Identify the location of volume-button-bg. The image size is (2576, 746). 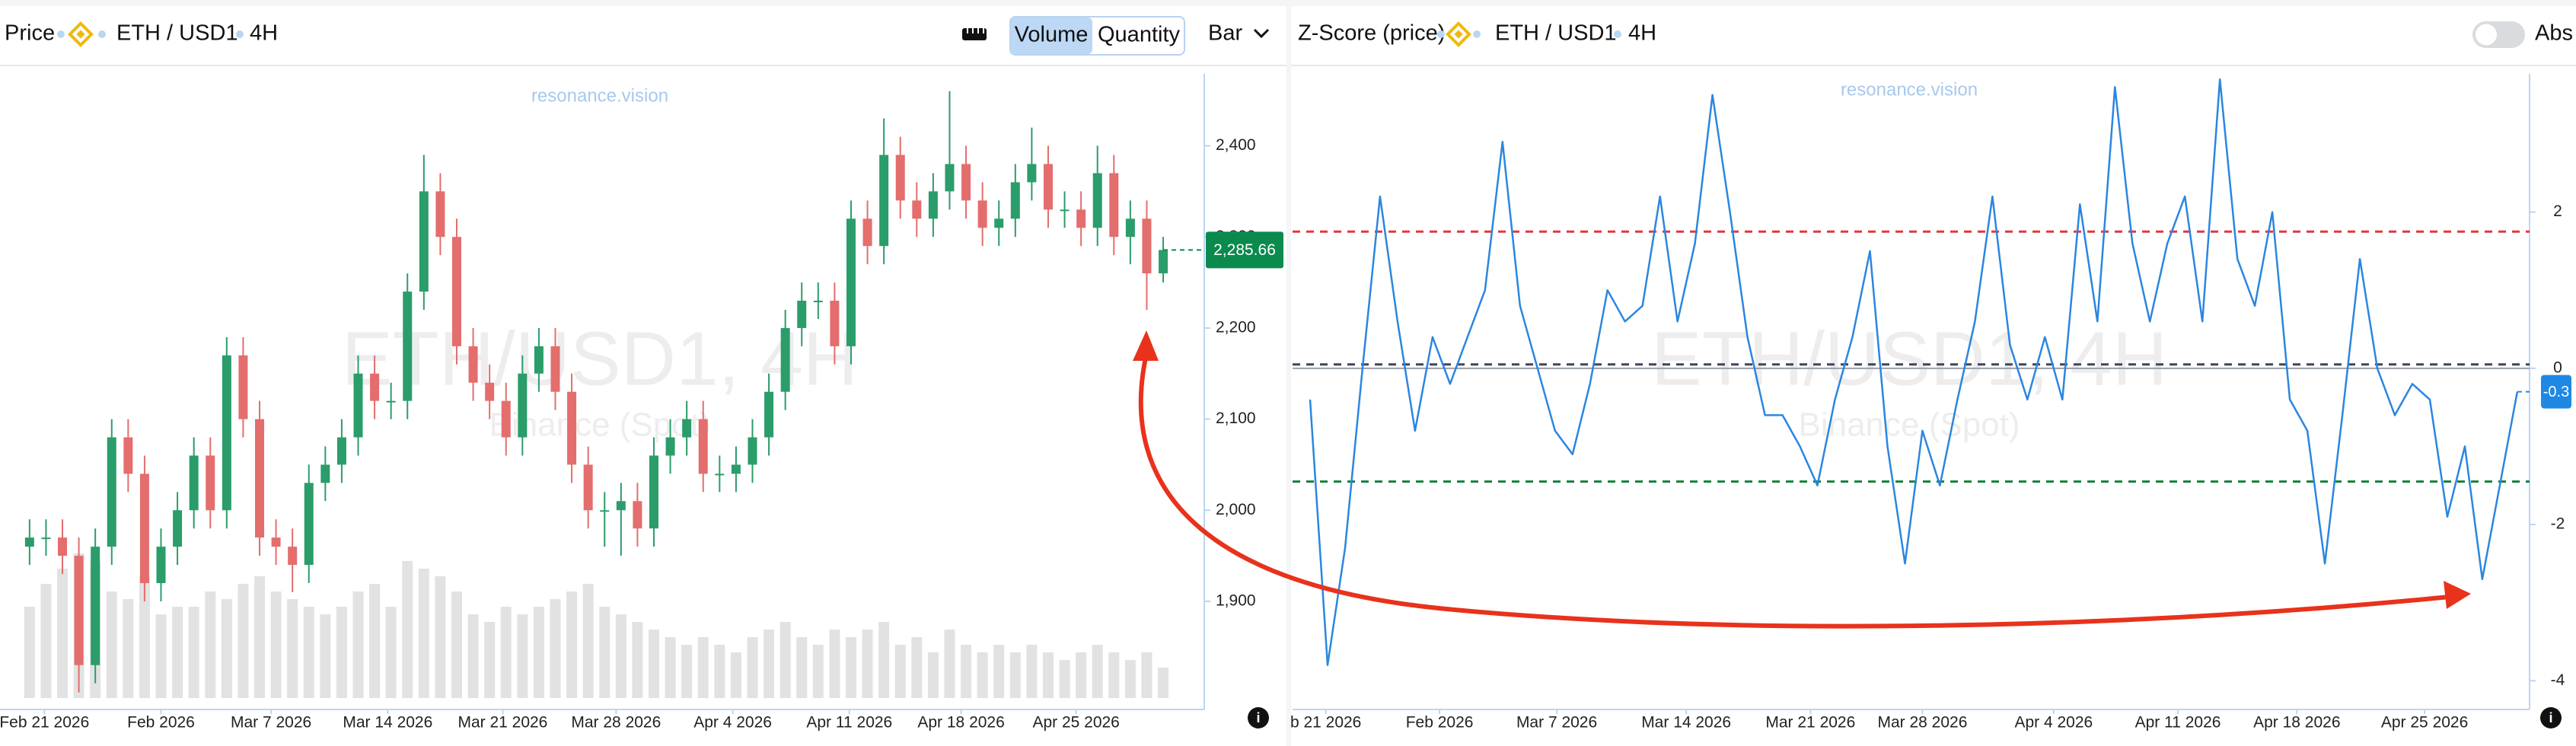
(1051, 36).